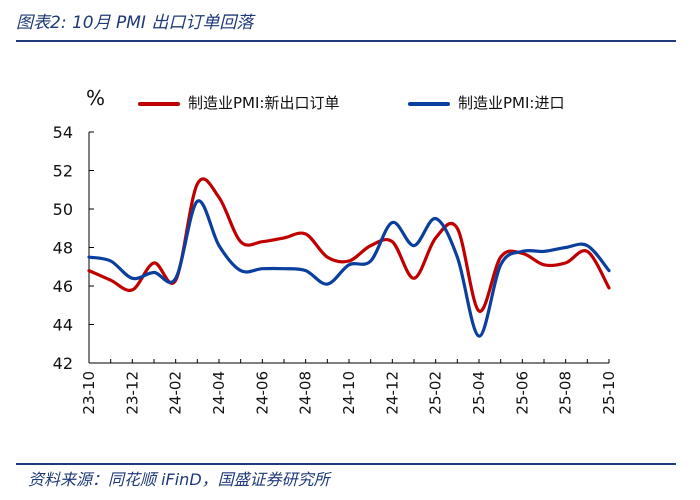 The image size is (700, 500). Describe the element at coordinates (135, 23) in the screenshot. I see `figure-title: 图表2: 10月 PMI 出口订单回落` at that location.